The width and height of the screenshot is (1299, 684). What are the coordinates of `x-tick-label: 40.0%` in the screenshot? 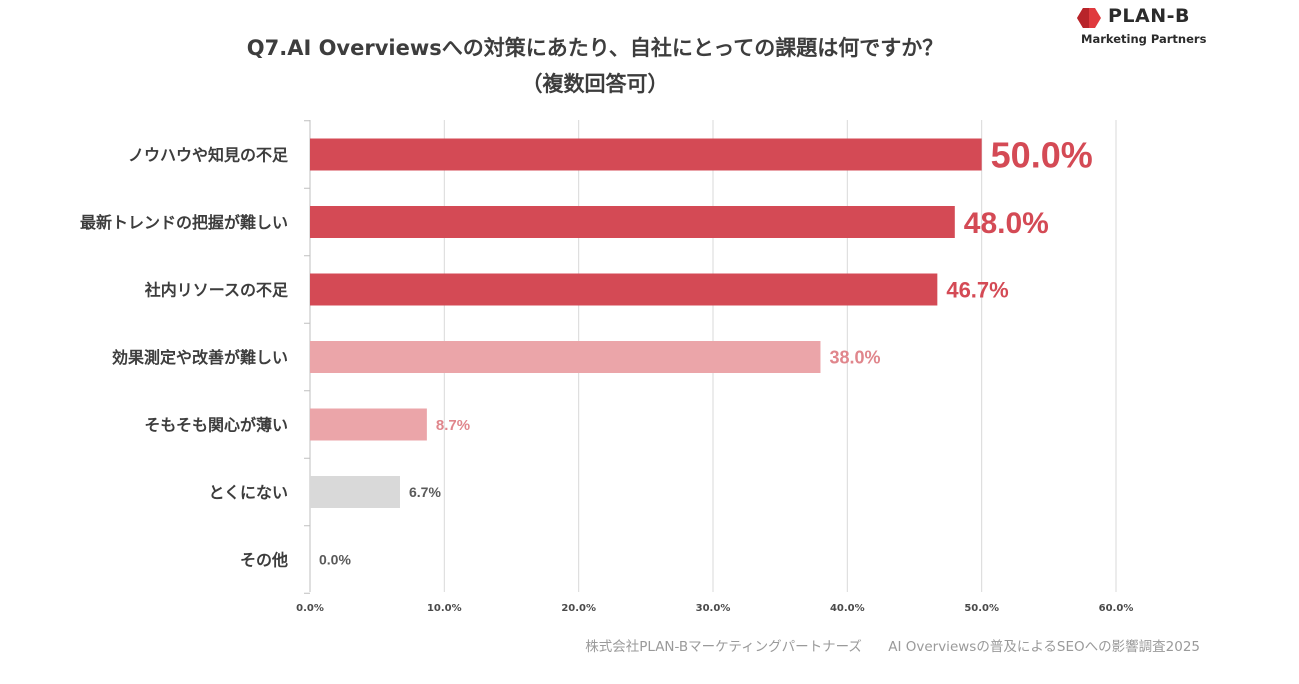 It's located at (847, 608).